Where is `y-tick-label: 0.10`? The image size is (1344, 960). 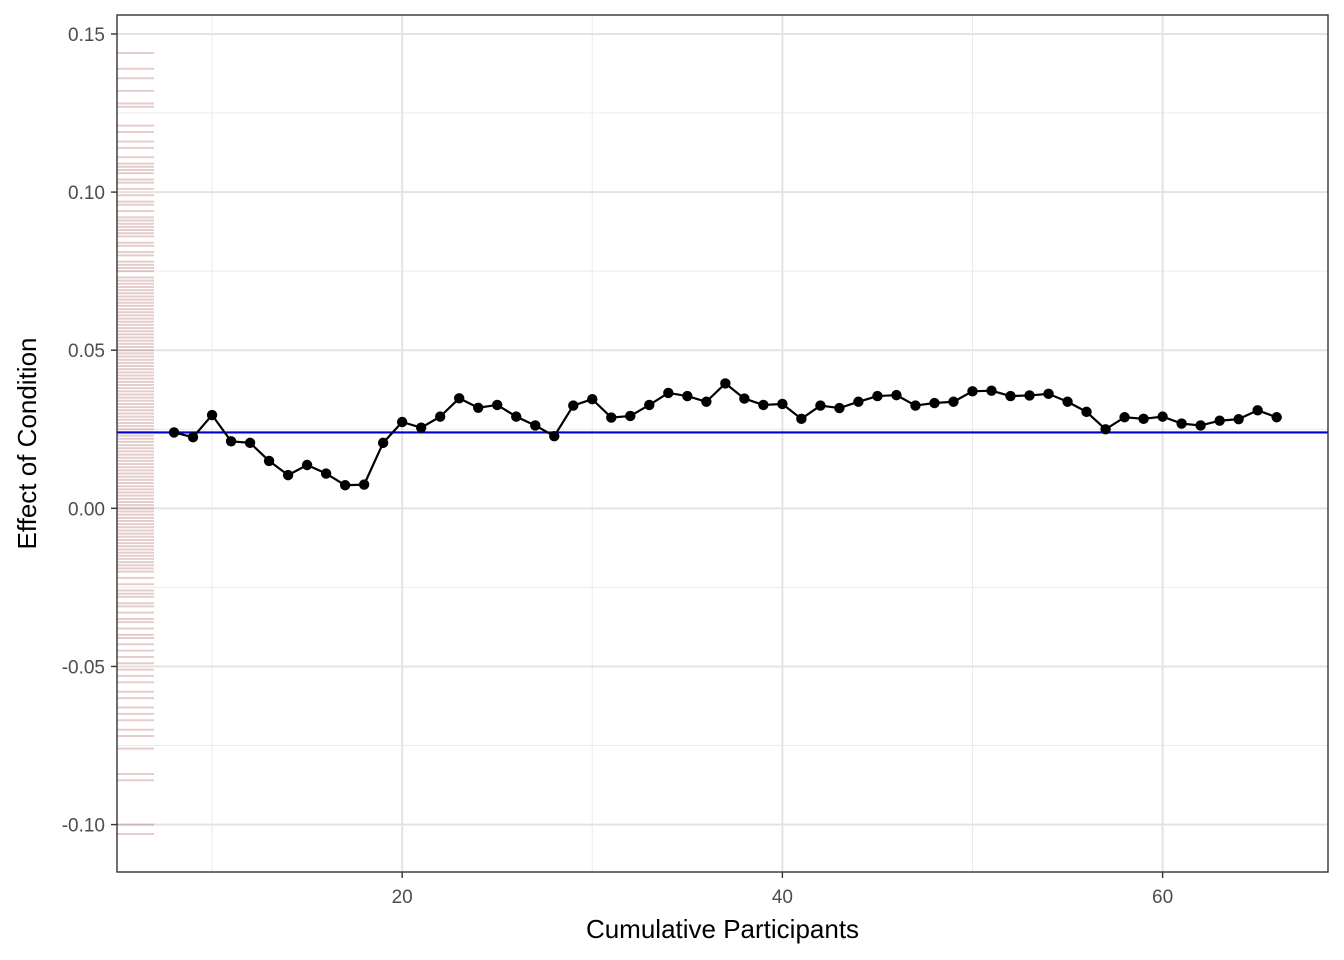 y-tick-label: 0.10 is located at coordinates (86, 193).